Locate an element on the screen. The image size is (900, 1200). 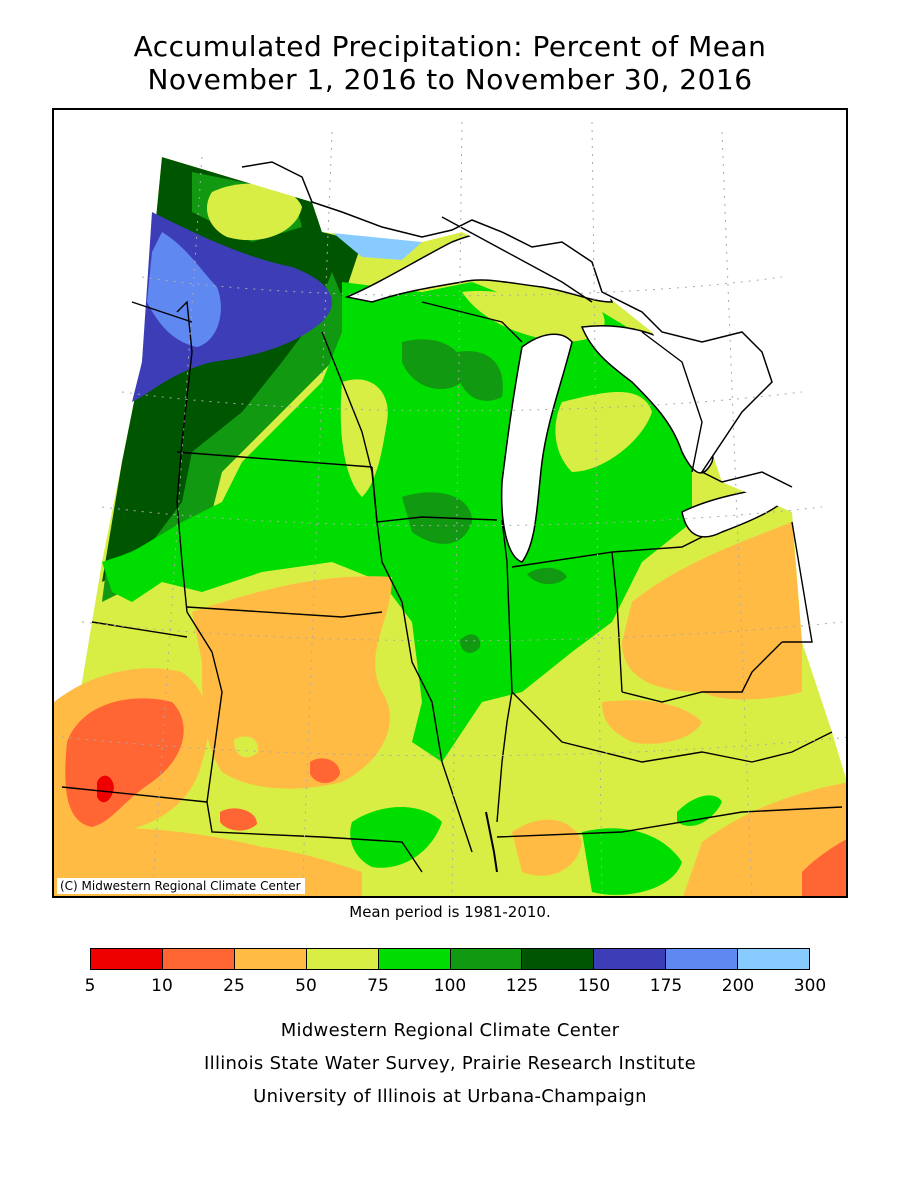
contour-10-25-missouri-south is located at coordinates (238, 819).